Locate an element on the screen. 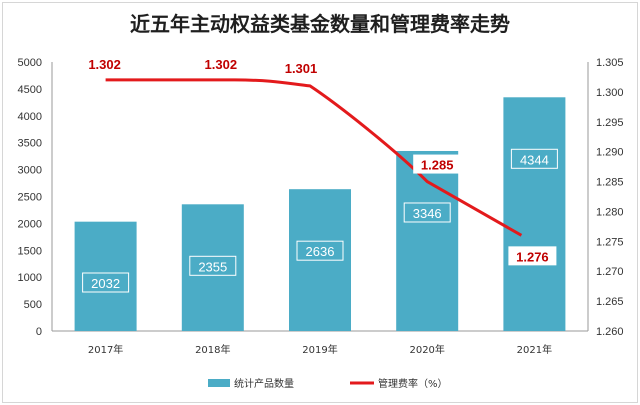  y-left-tick-label: 1000 is located at coordinates (30, 278).